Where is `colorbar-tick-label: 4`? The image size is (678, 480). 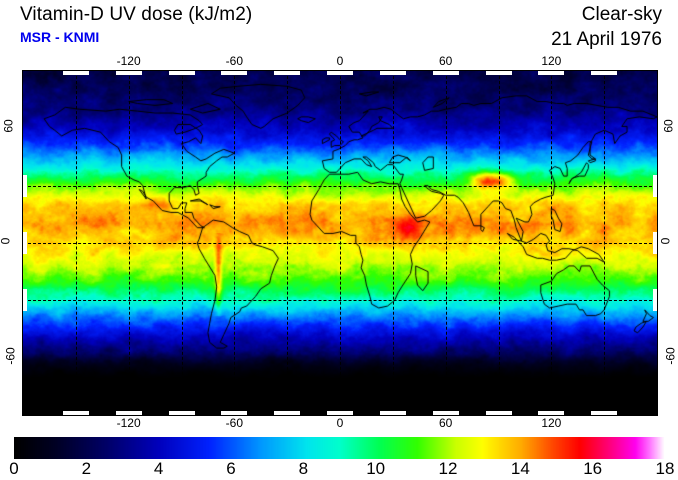 colorbar-tick-label: 4 is located at coordinates (158, 468).